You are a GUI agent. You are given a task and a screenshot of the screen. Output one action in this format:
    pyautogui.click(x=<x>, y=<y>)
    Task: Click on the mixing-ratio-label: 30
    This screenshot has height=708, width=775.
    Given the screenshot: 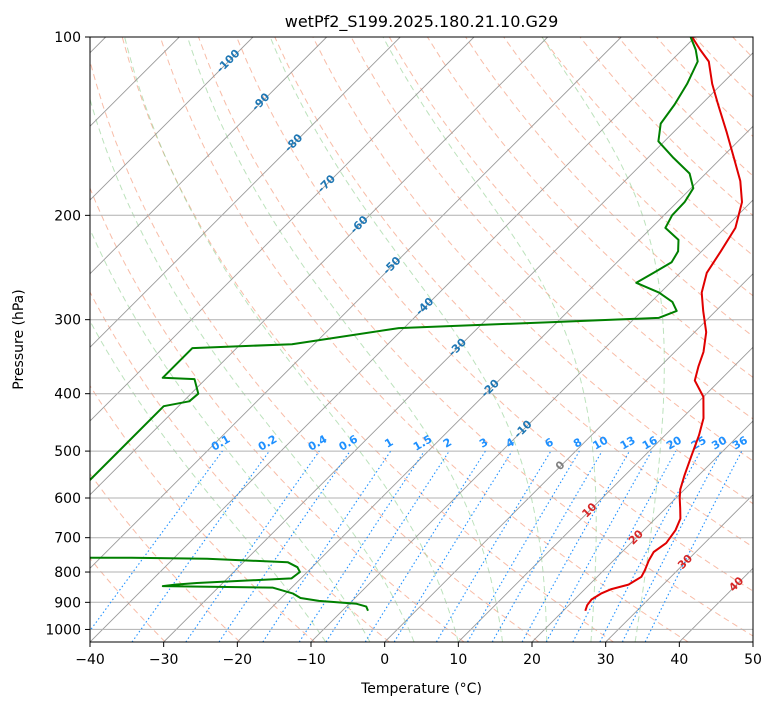 What is the action you would take?
    pyautogui.click(x=719, y=442)
    